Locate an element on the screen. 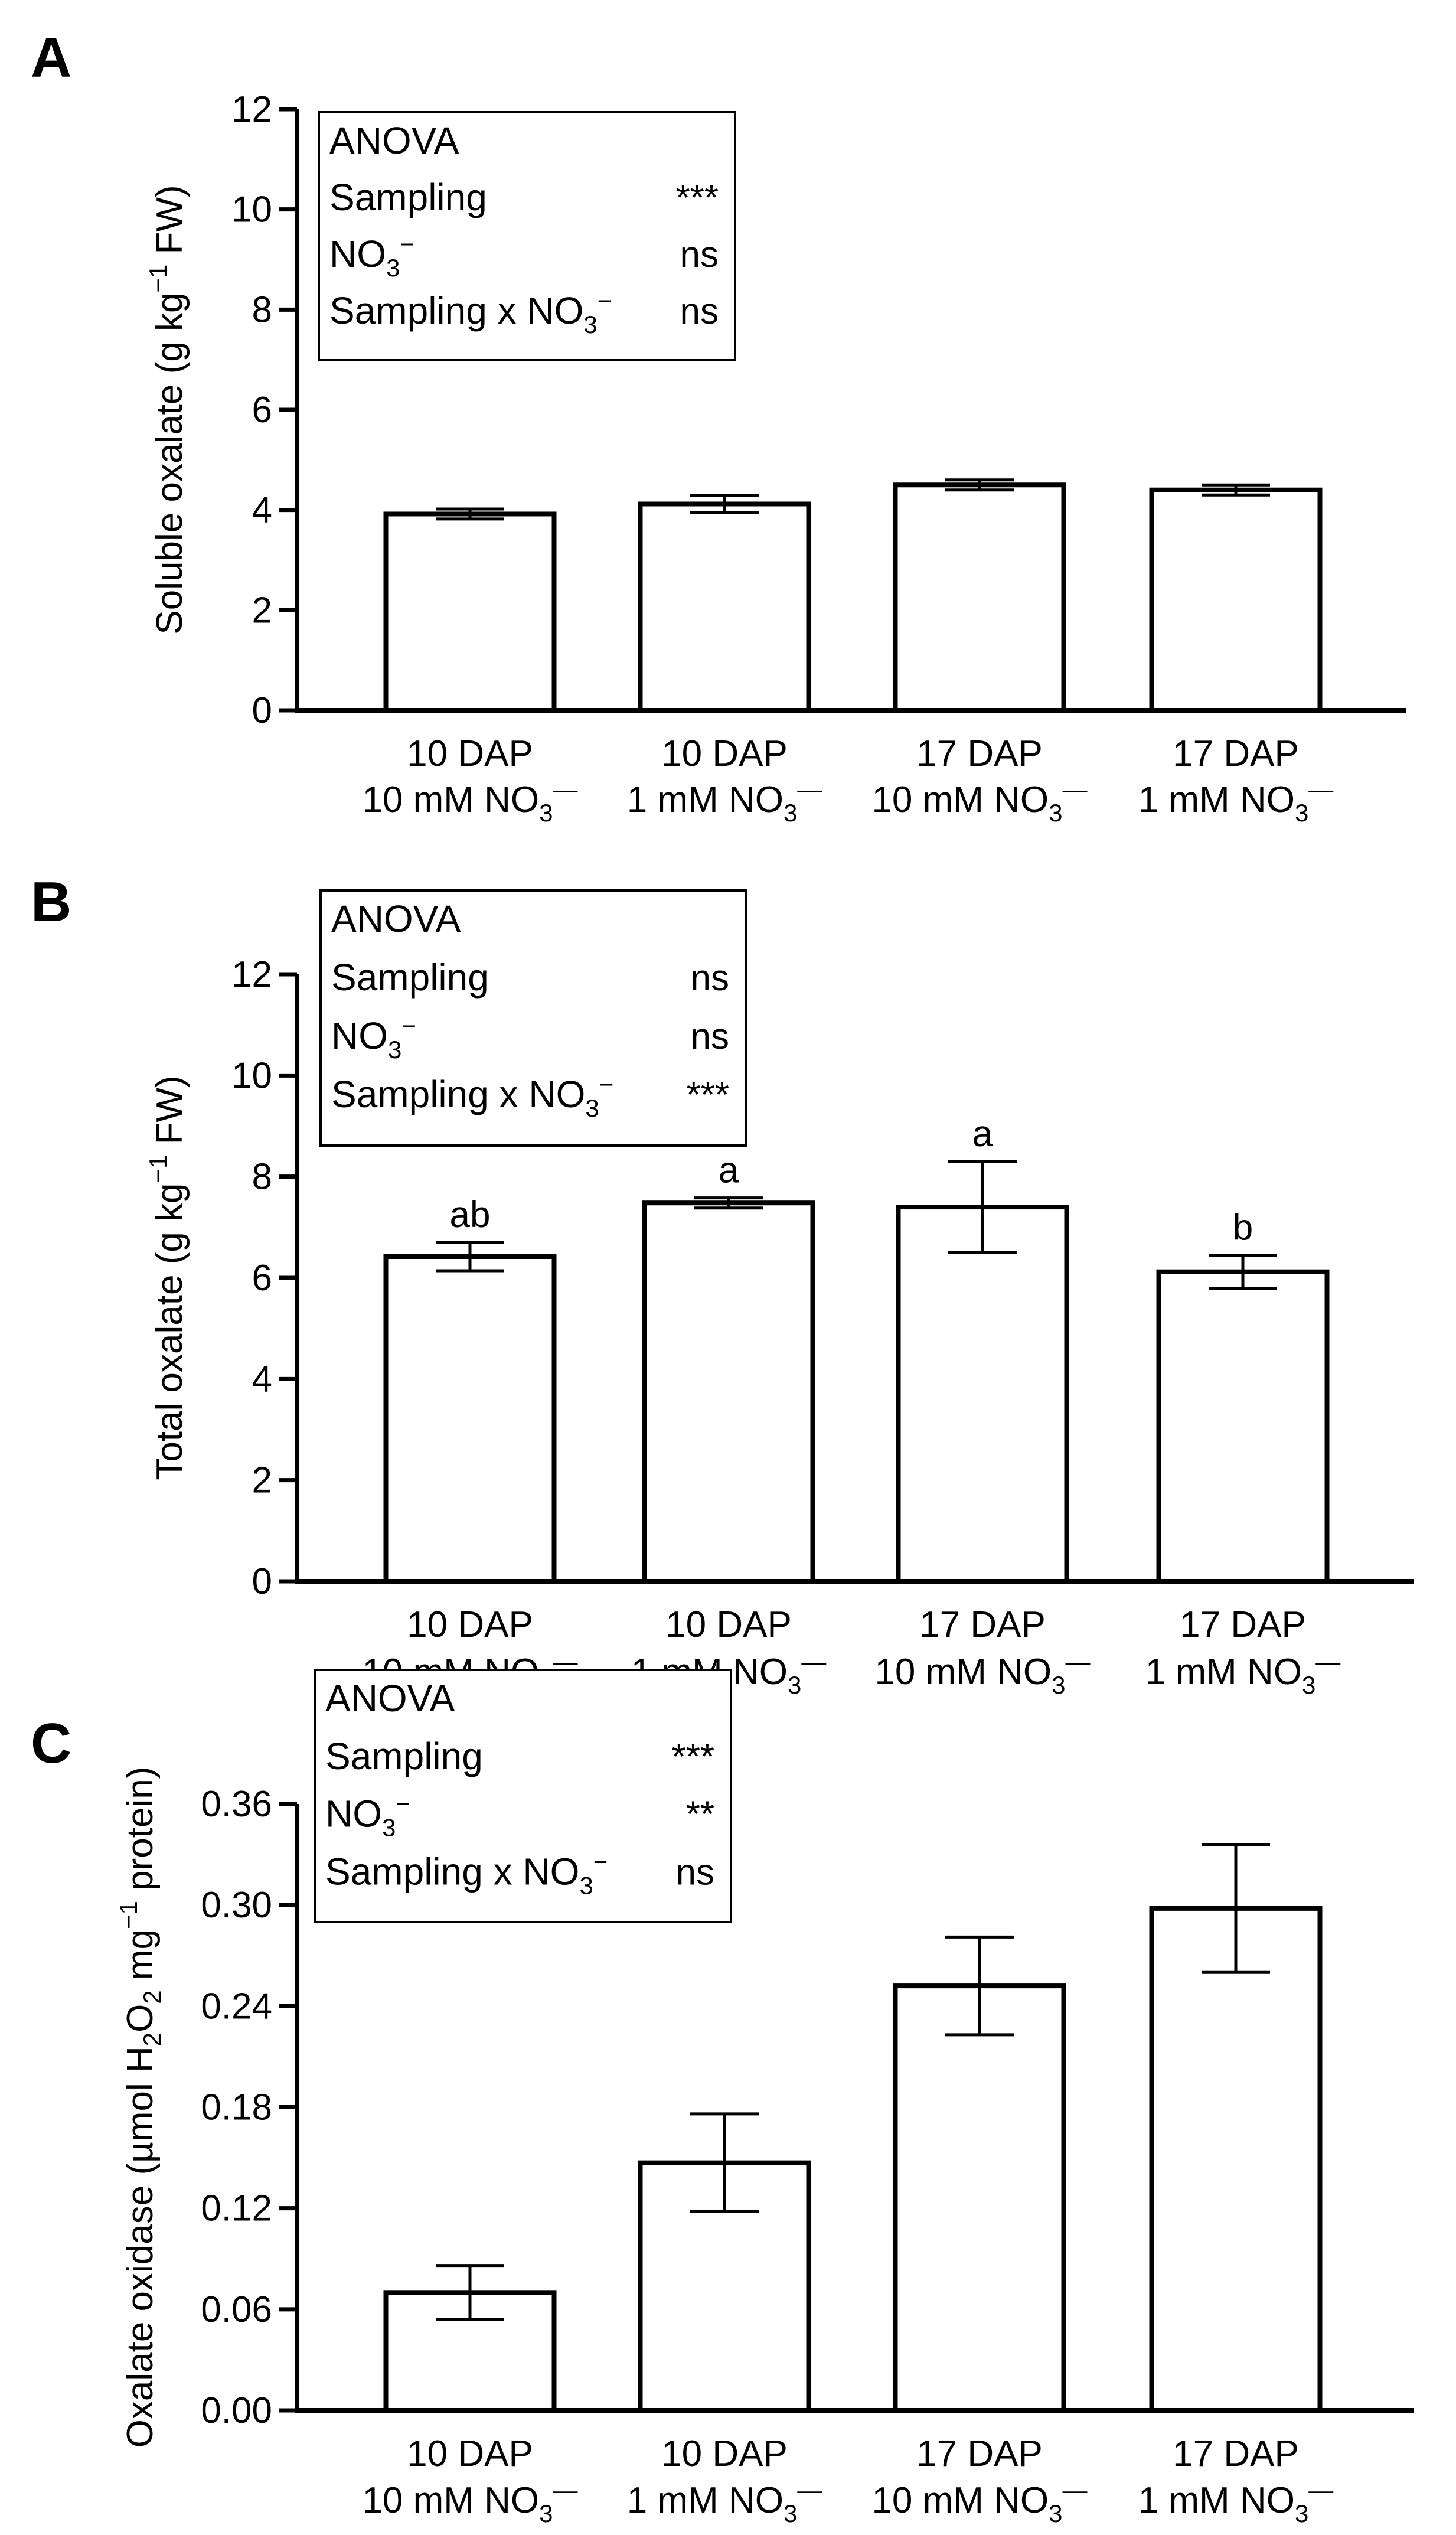  y-axis-label: Soluble oxalate (g kg−1 FW) is located at coordinates (167, 409).